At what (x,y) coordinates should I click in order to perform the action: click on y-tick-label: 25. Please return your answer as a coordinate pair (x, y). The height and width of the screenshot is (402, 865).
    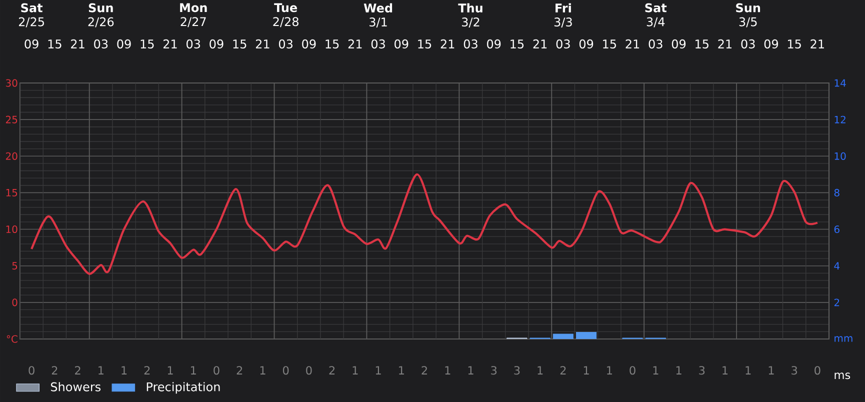
    Looking at the image, I should click on (12, 120).